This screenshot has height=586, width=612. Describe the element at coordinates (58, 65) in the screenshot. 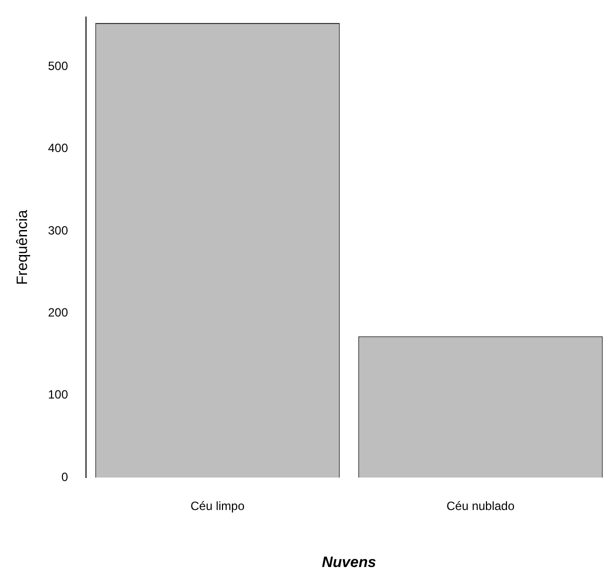

I see `y-tick-label: 500` at that location.